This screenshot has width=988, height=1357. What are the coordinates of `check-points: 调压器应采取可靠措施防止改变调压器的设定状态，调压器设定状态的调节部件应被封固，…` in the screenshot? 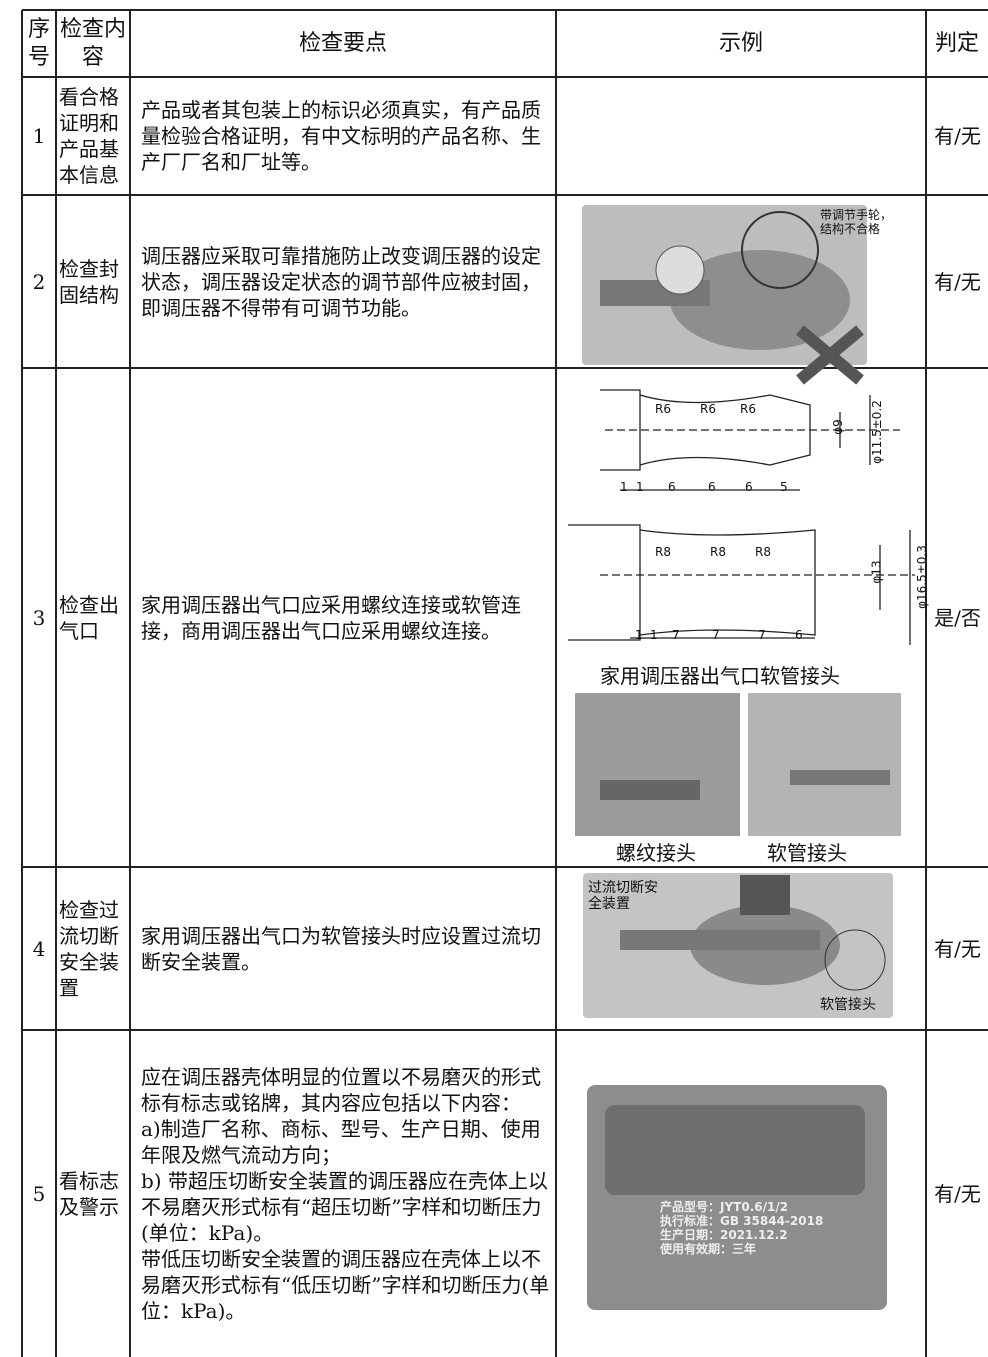 It's located at (343, 281).